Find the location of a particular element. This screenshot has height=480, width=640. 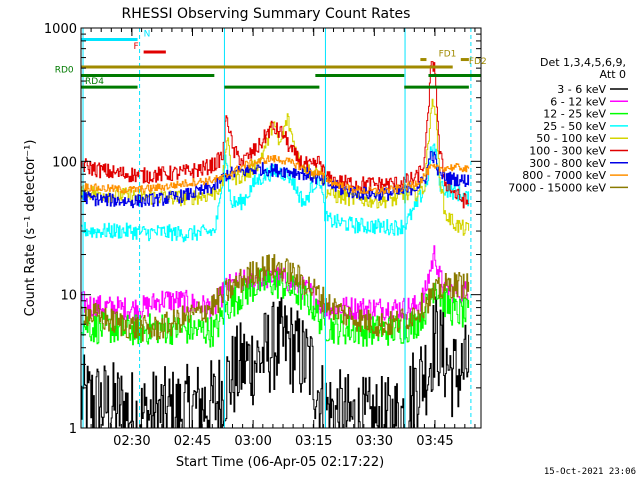

x-axis-label: Start Time (06-Apr-05 02:17:22) is located at coordinates (280, 462).